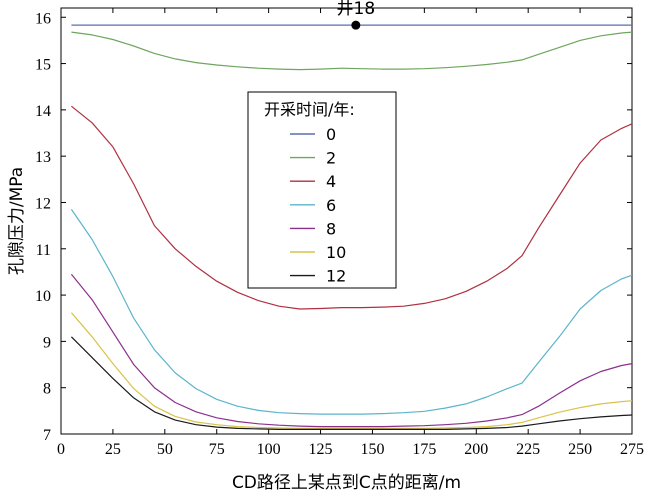  Describe the element at coordinates (217, 449) in the screenshot. I see `x-tick-label: 75` at that location.